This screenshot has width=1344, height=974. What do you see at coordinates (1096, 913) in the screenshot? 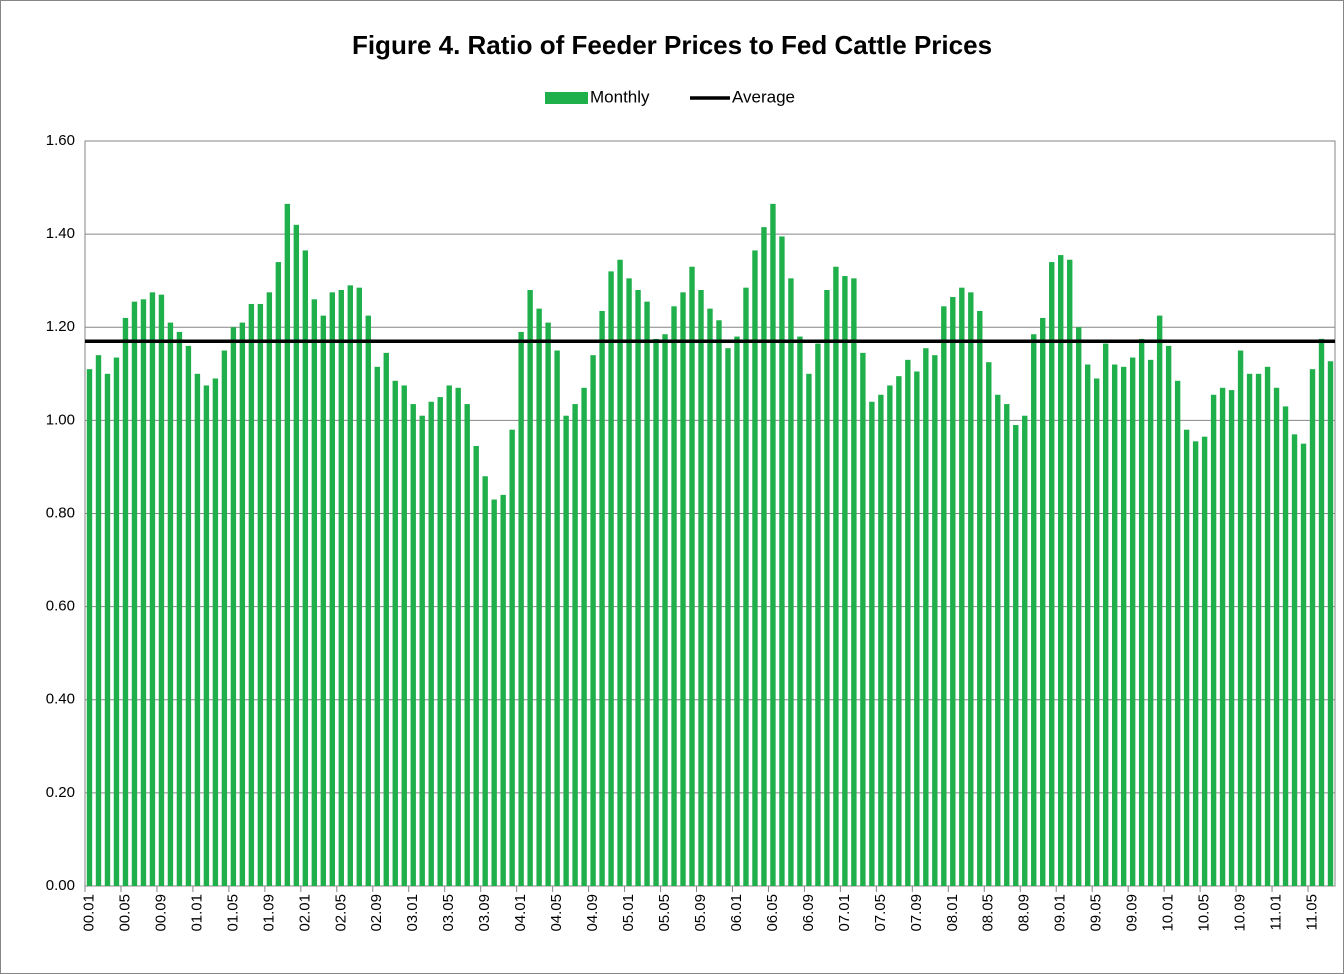
I see `x-tick-label: 09.05` at bounding box center [1096, 913].